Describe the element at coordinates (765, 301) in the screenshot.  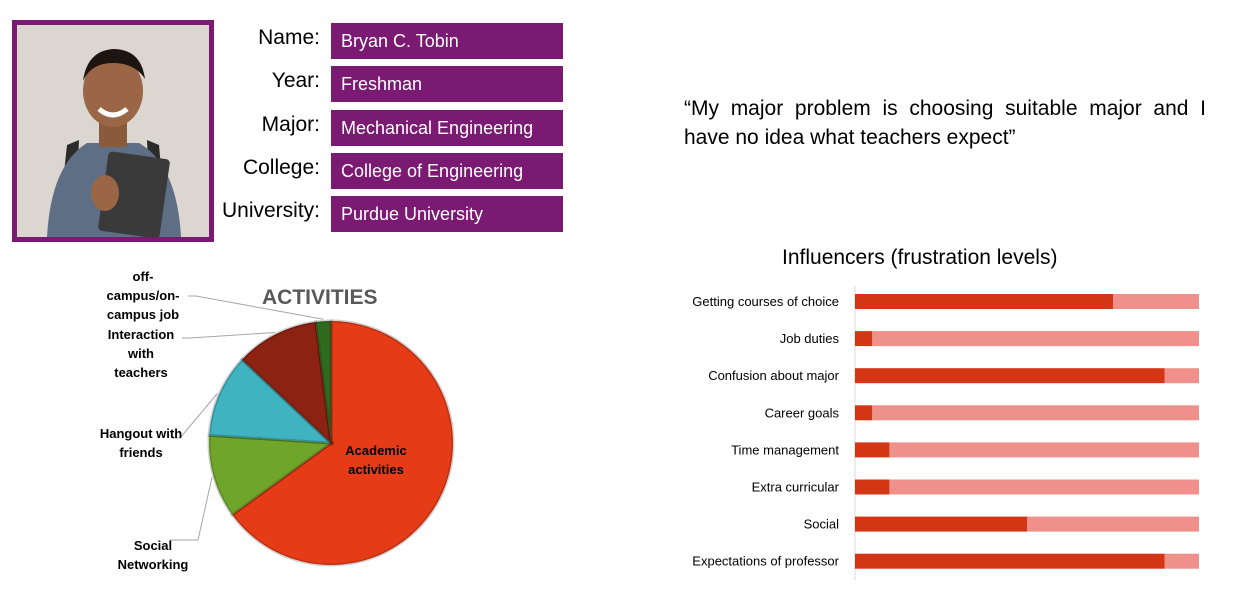
I see `bar-category-label: Getting courses of choice` at that location.